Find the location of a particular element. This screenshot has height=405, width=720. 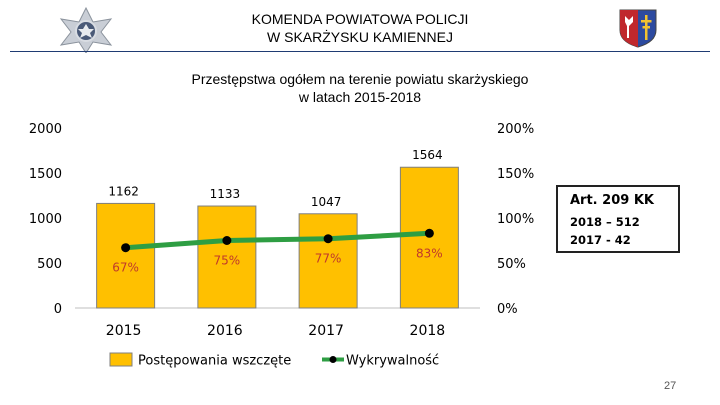

coat-of-arms-logo is located at coordinates (638, 30).